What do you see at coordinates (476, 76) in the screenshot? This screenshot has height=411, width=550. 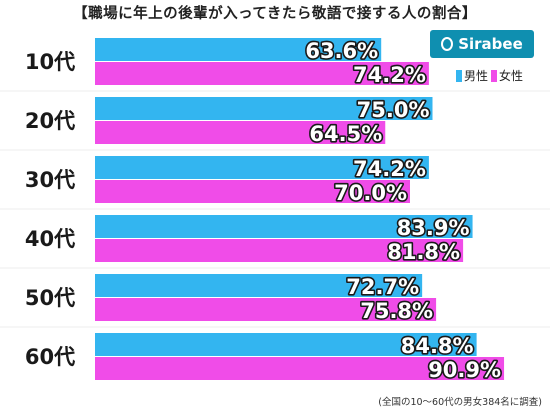 I see `legend-label-male: 男性` at bounding box center [476, 76].